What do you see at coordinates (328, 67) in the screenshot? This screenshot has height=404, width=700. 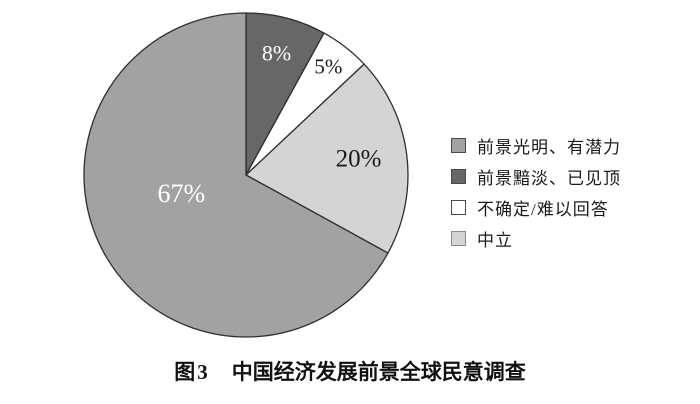 I see `slice-percent-label: 5%` at bounding box center [328, 67].